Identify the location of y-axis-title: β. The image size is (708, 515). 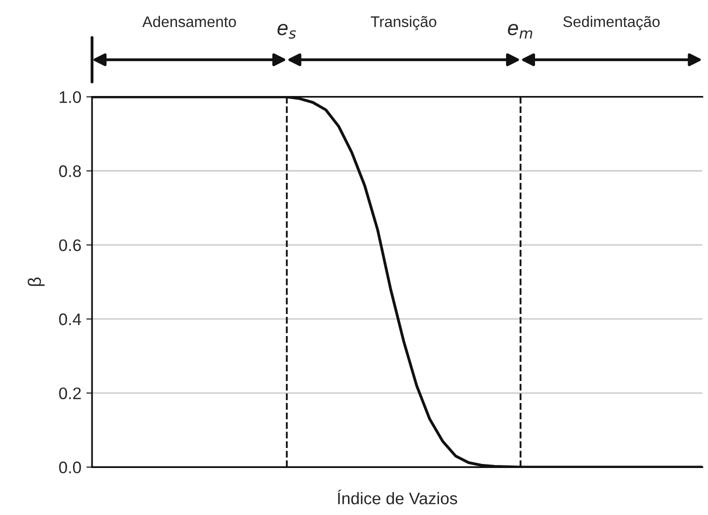
(36, 281).